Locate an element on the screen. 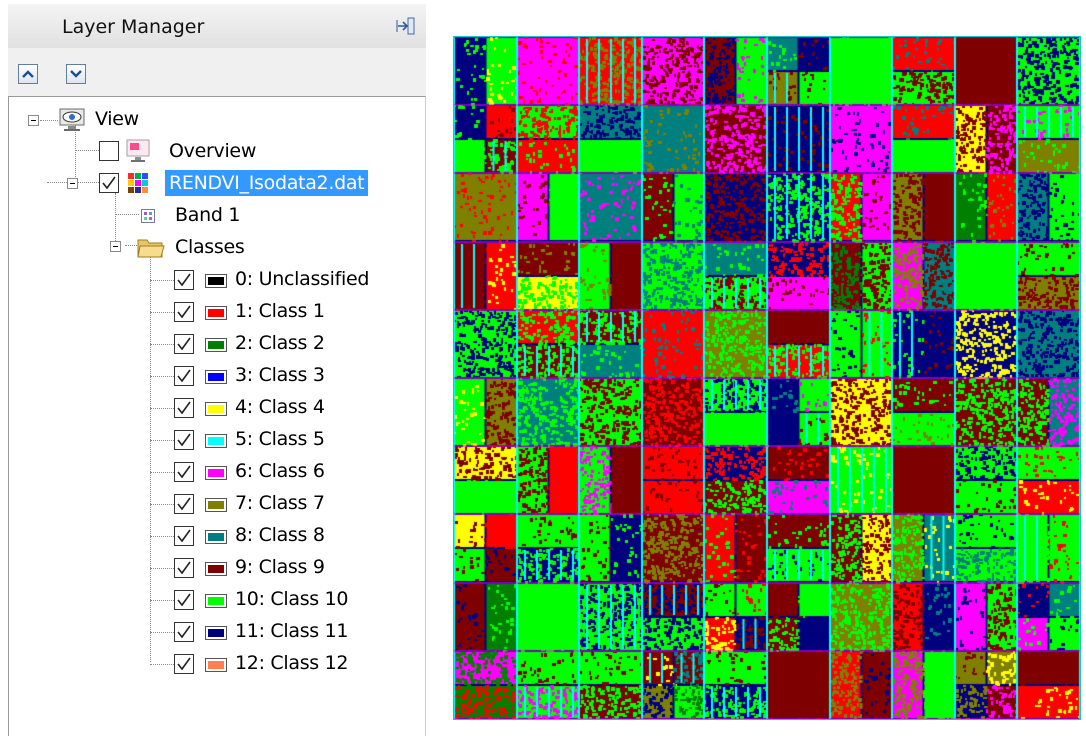  class-item: 9: Class 9 is located at coordinates (209, 568).